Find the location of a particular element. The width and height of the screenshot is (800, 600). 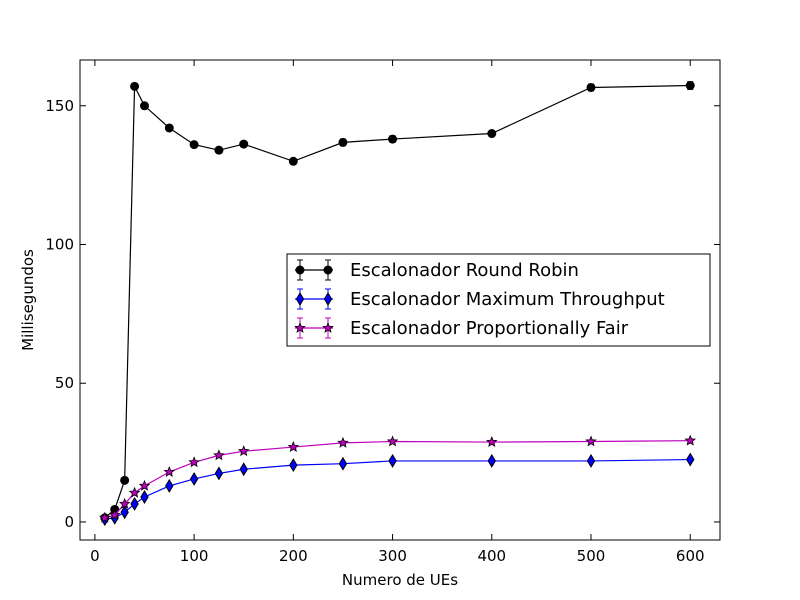

legend-label-1: Escalonador Maximum Throughput is located at coordinates (507, 299).